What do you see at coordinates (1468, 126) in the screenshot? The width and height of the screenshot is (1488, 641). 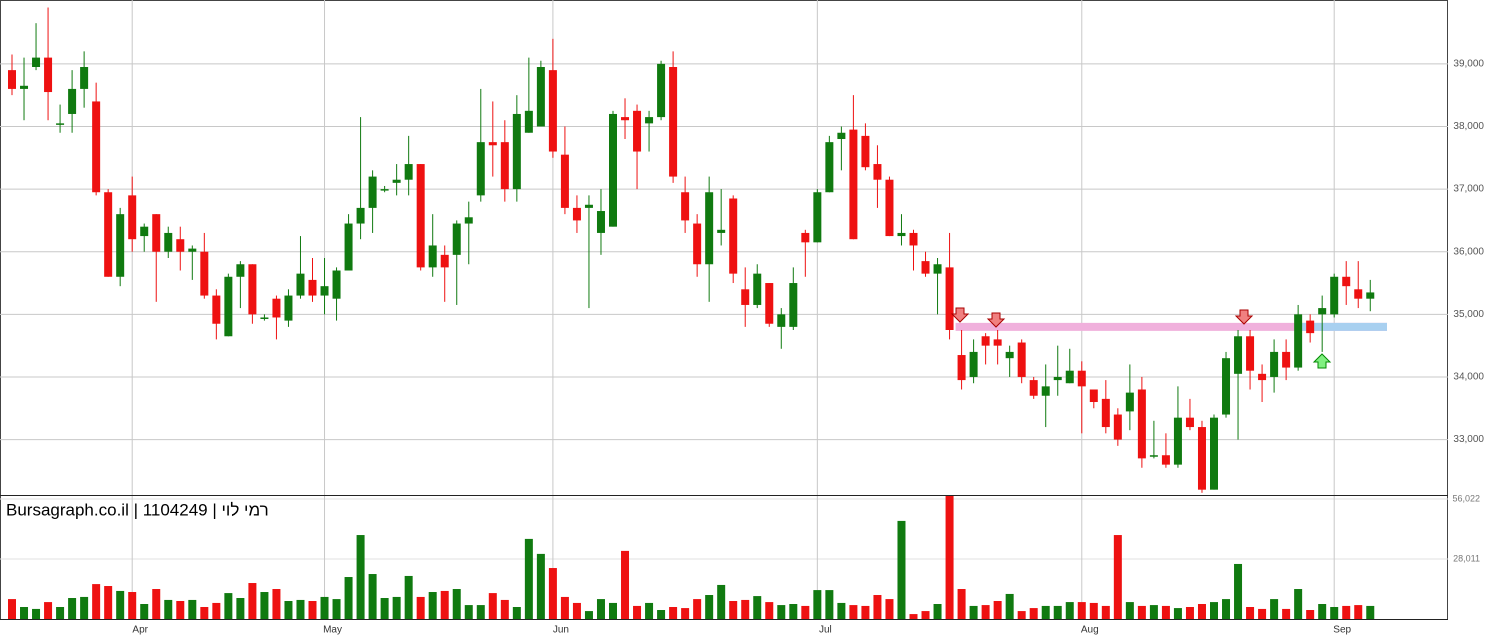 I see `y-tick-label: 38,000` at bounding box center [1468, 126].